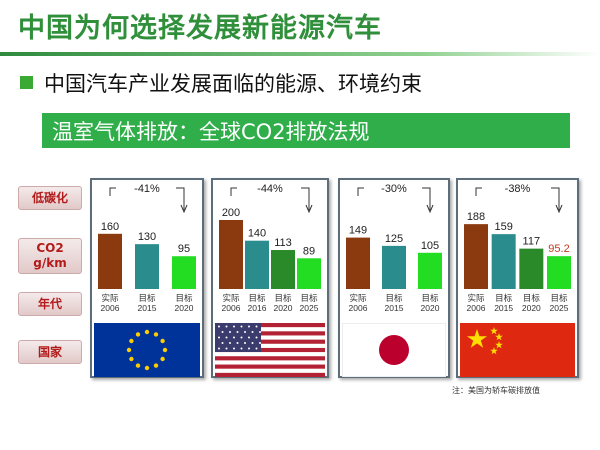  What do you see at coordinates (231, 298) in the screenshot?
I see `usa-category-label-0-0: 实际` at bounding box center [231, 298].